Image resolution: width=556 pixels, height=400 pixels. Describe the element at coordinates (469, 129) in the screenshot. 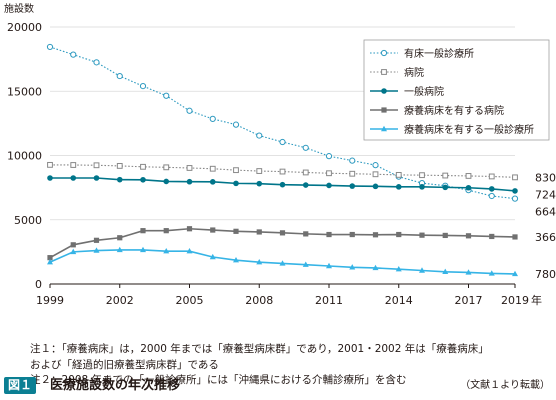

I see `legend-entry: 療養病床を有する一般診療所` at that location.